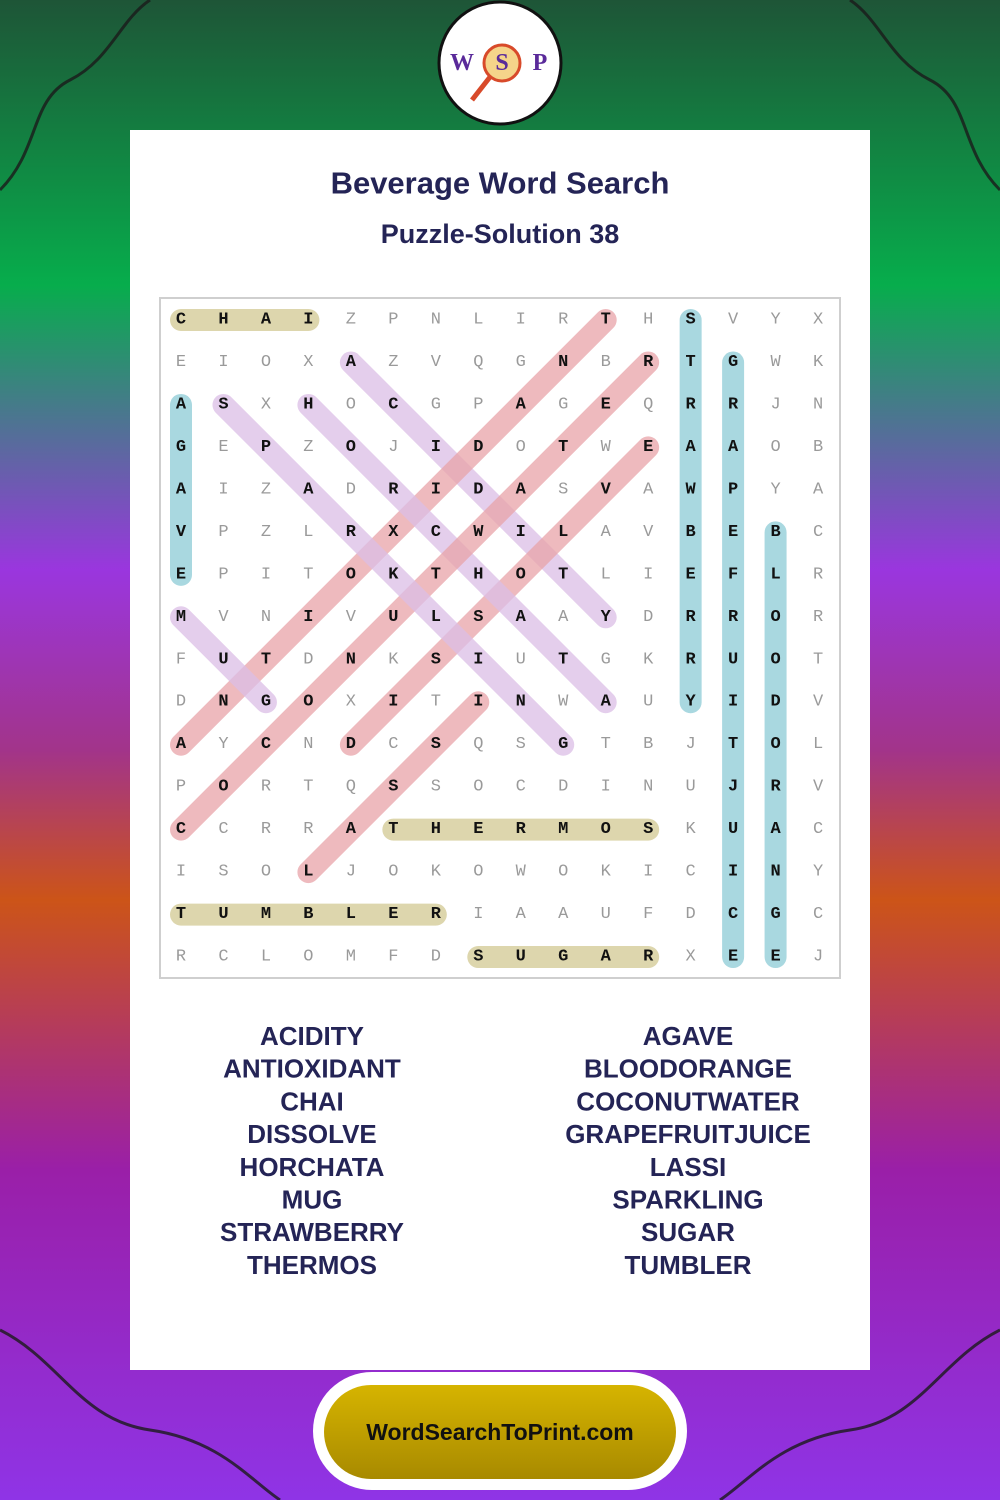 The width and height of the screenshot is (1000, 1500). I want to click on footer-link: WordSearchToPrint.com, so click(500, 1432).